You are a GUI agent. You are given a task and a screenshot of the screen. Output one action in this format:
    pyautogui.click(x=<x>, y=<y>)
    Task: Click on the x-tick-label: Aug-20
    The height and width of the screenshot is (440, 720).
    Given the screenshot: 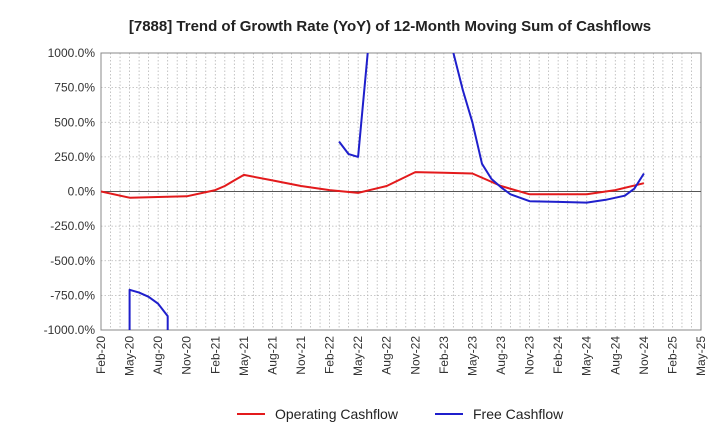 What is the action you would take?
    pyautogui.click(x=158, y=355)
    